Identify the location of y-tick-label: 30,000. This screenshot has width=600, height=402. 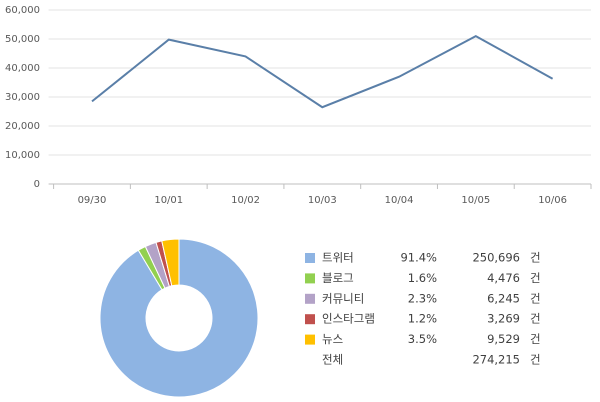
(22, 97).